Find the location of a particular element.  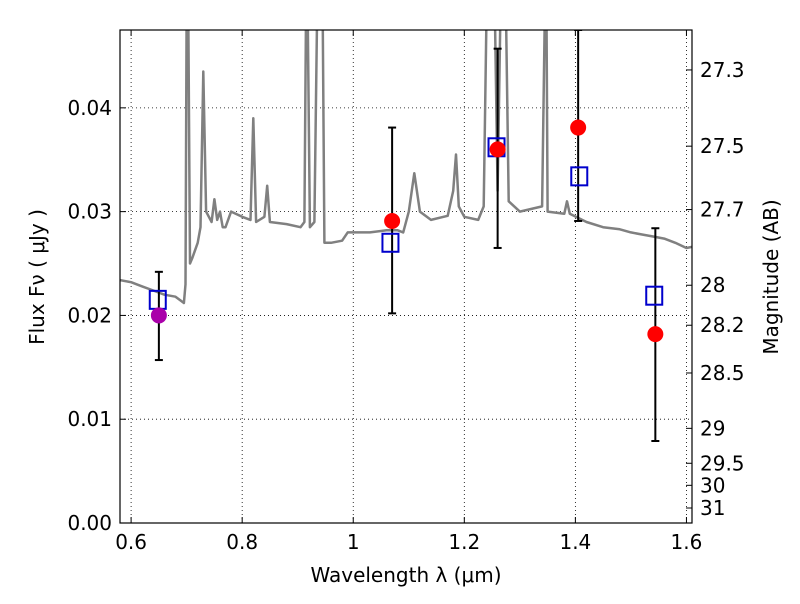

y2-tick-label: 31 is located at coordinates (712, 508).